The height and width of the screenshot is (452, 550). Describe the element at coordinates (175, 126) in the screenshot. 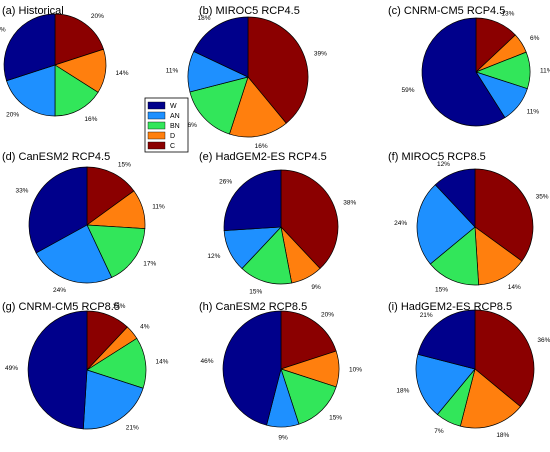

I see `legend-label-bn: BN` at that location.